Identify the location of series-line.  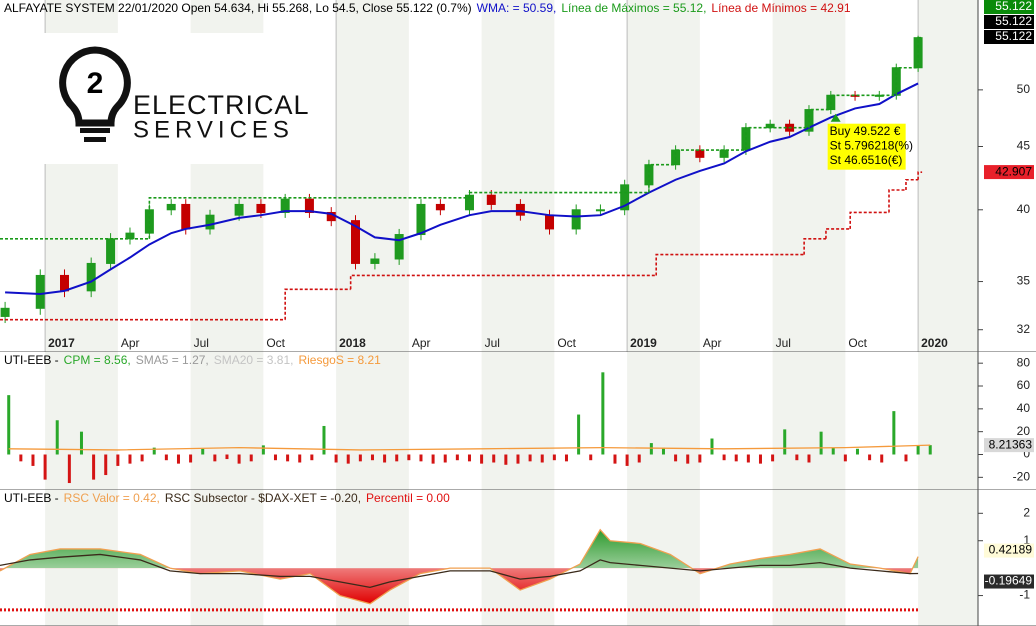
(459, 571).